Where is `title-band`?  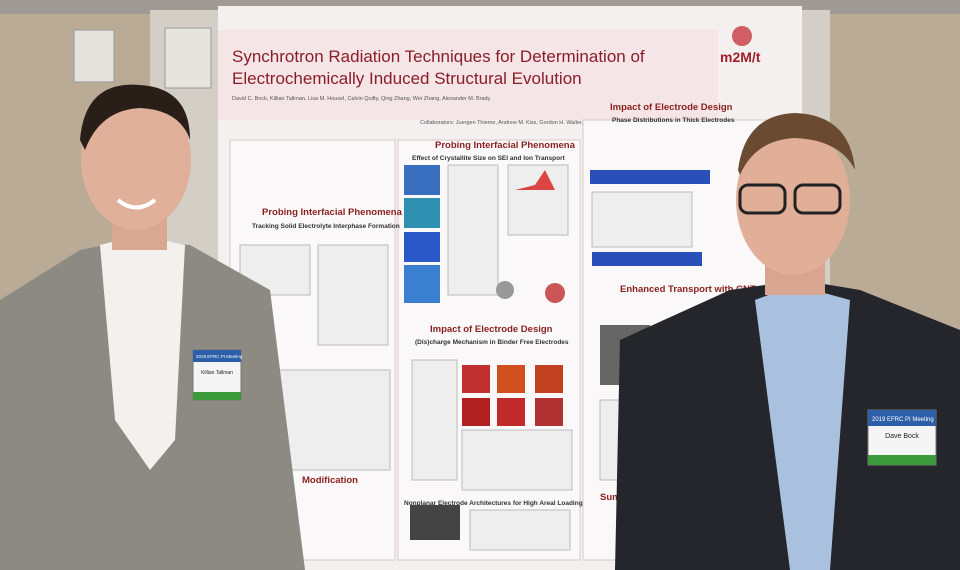
title-band is located at coordinates (468, 75).